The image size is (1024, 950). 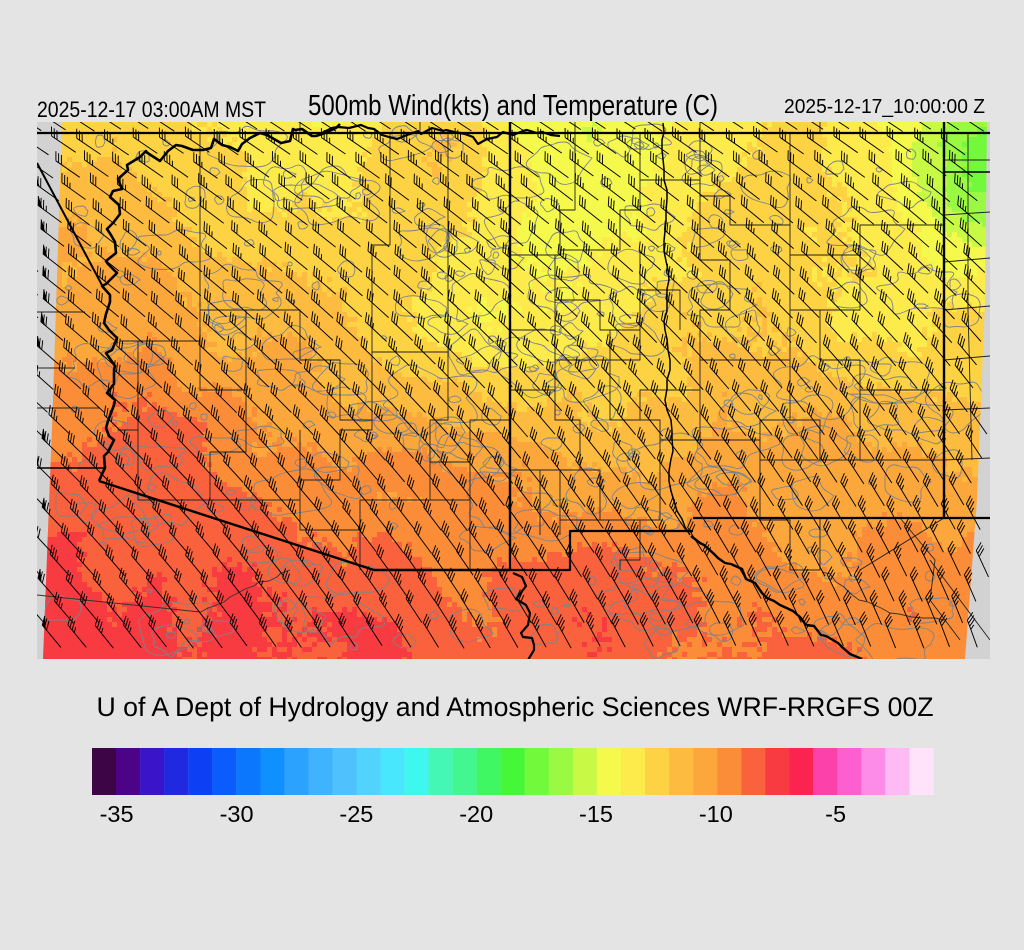 What do you see at coordinates (476, 814) in the screenshot?
I see `svg-text: -20` at bounding box center [476, 814].